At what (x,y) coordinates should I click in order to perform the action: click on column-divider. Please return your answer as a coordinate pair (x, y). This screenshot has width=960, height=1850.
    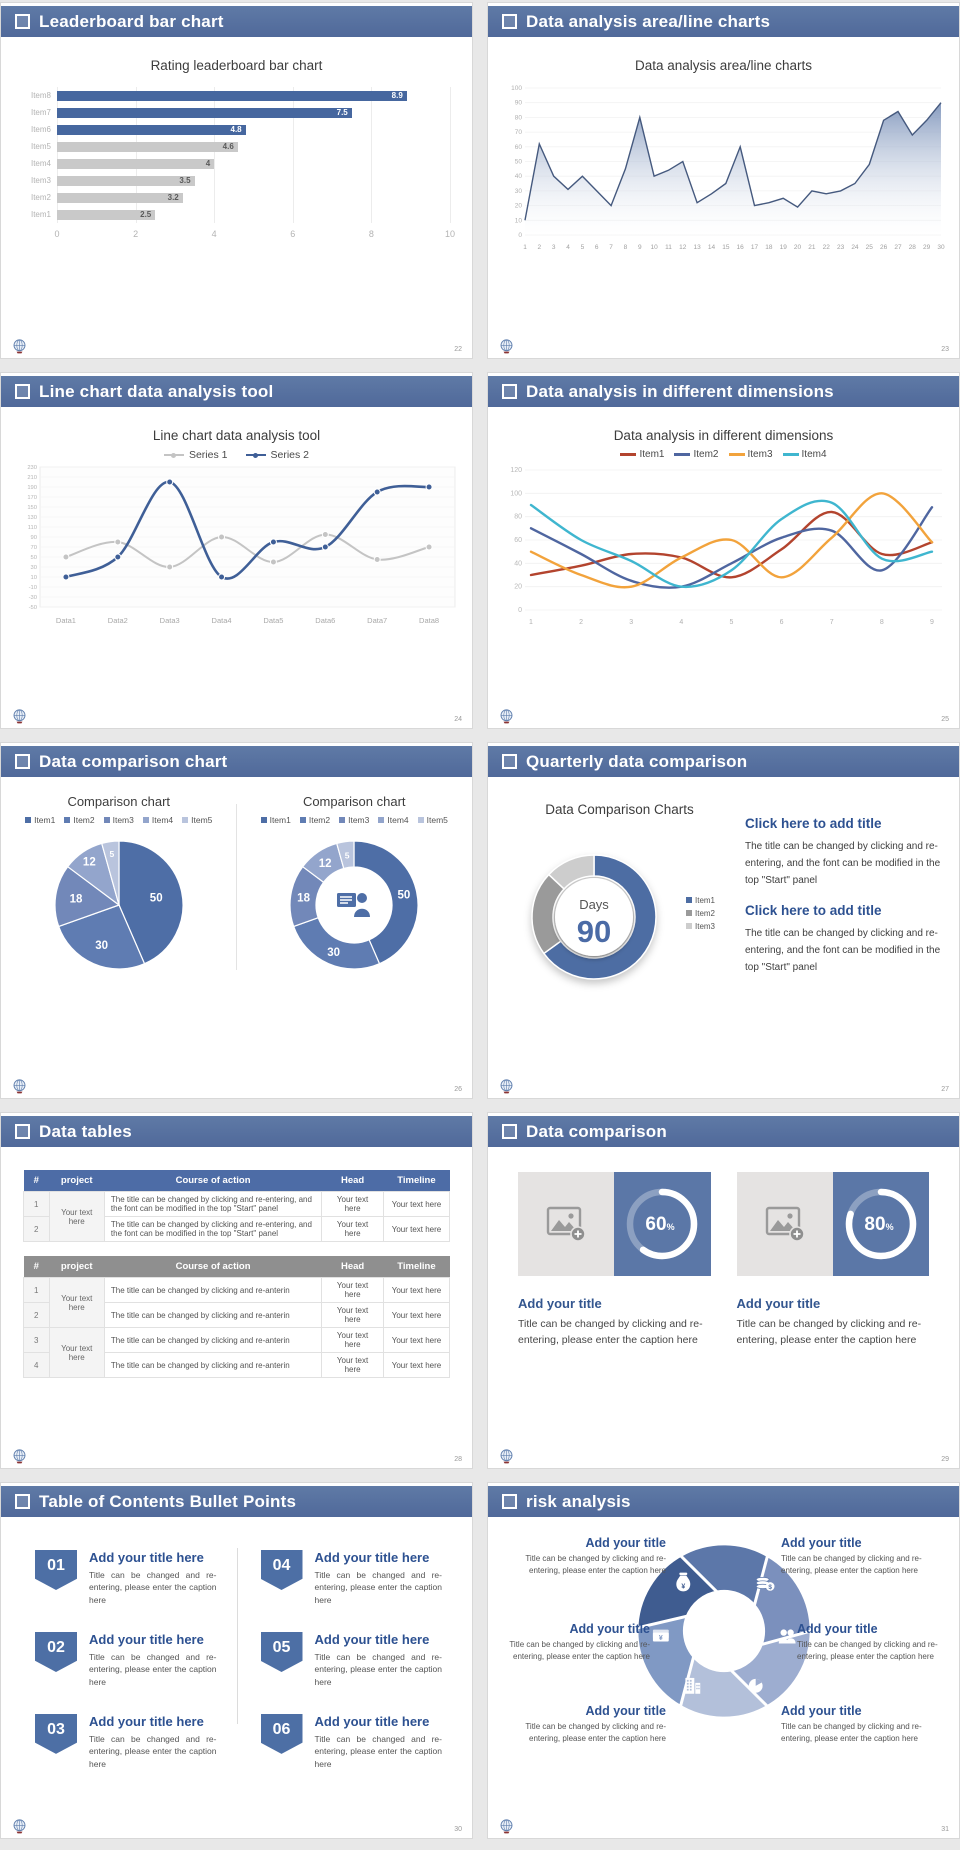
    Looking at the image, I should click on (237, 1636).